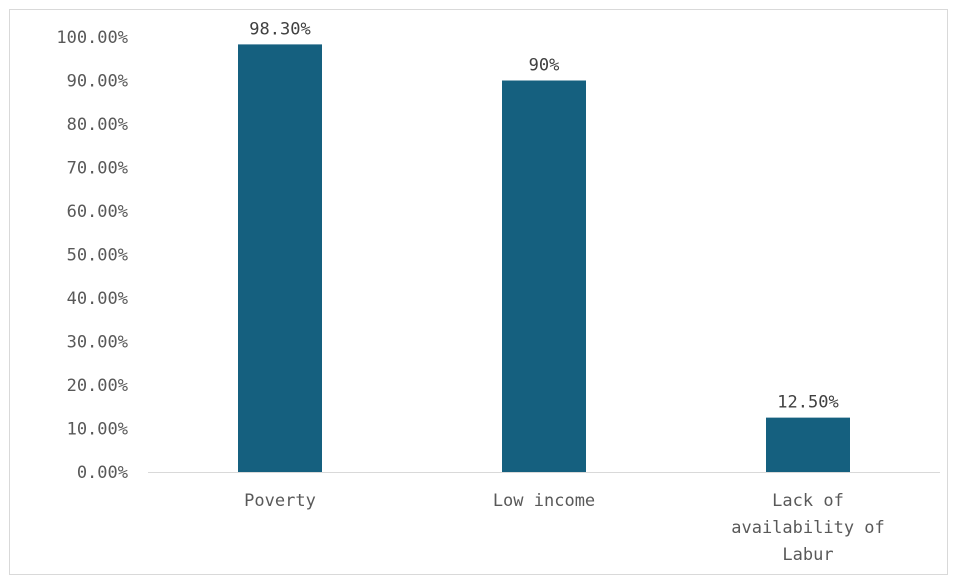  What do you see at coordinates (279, 29) in the screenshot?
I see `data-label: 98.30%` at bounding box center [279, 29].